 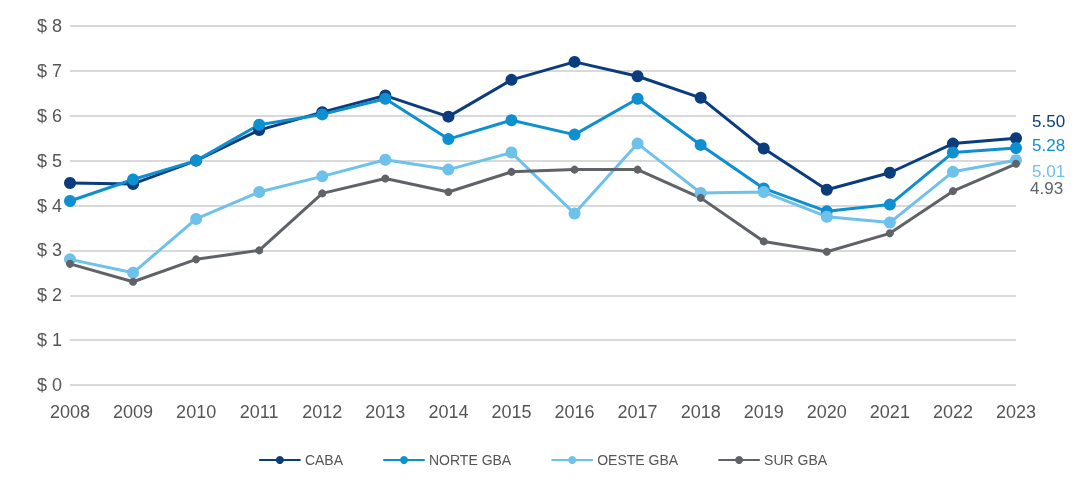 What do you see at coordinates (637, 412) in the screenshot?
I see `x-tick-label: 2017` at bounding box center [637, 412].